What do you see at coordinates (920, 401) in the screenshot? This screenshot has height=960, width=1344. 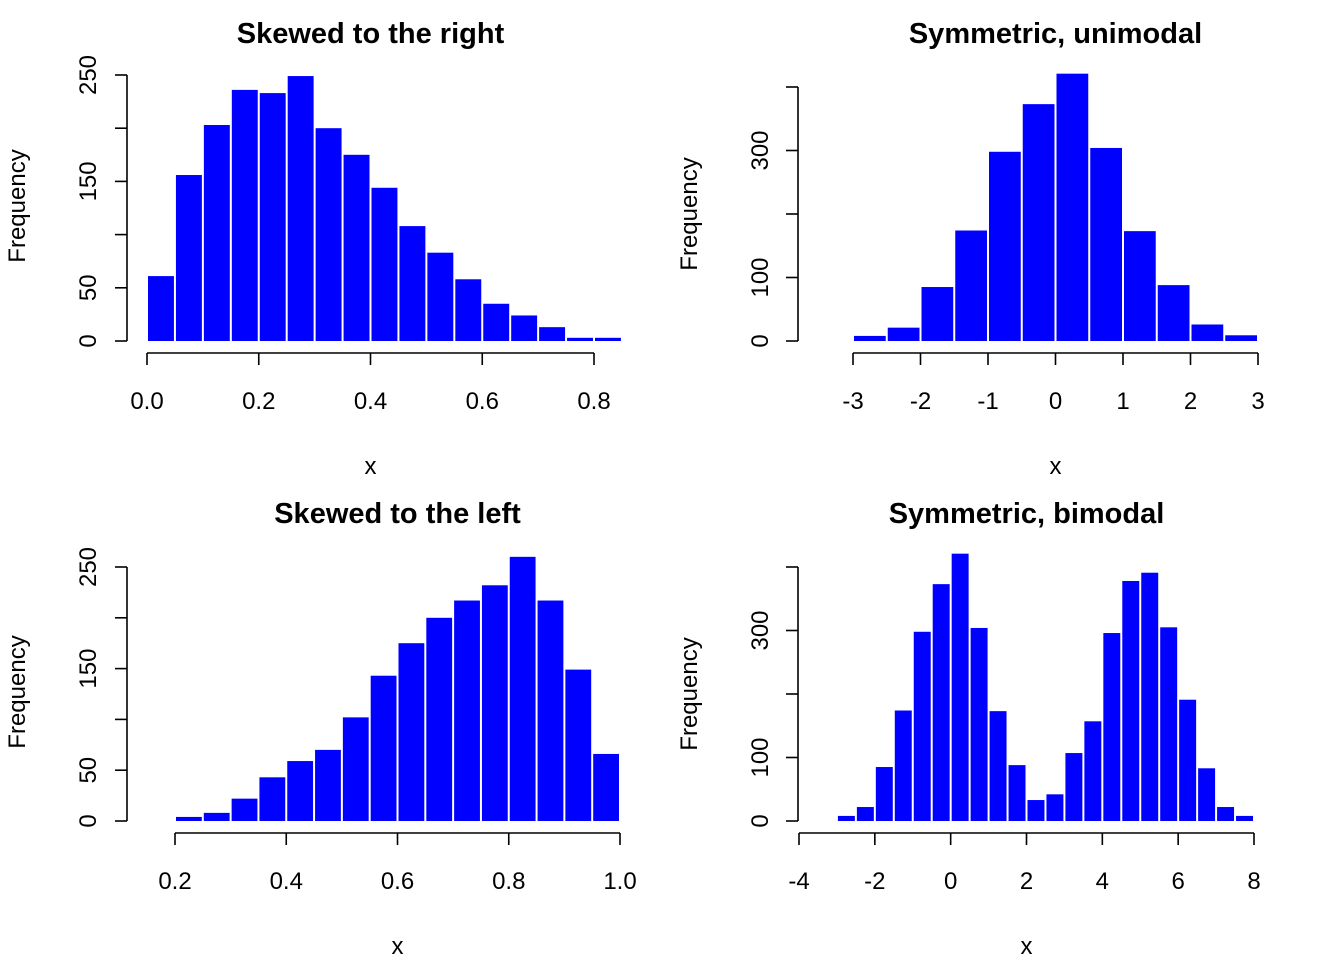 I see `x-tick-label: -2` at bounding box center [920, 401].